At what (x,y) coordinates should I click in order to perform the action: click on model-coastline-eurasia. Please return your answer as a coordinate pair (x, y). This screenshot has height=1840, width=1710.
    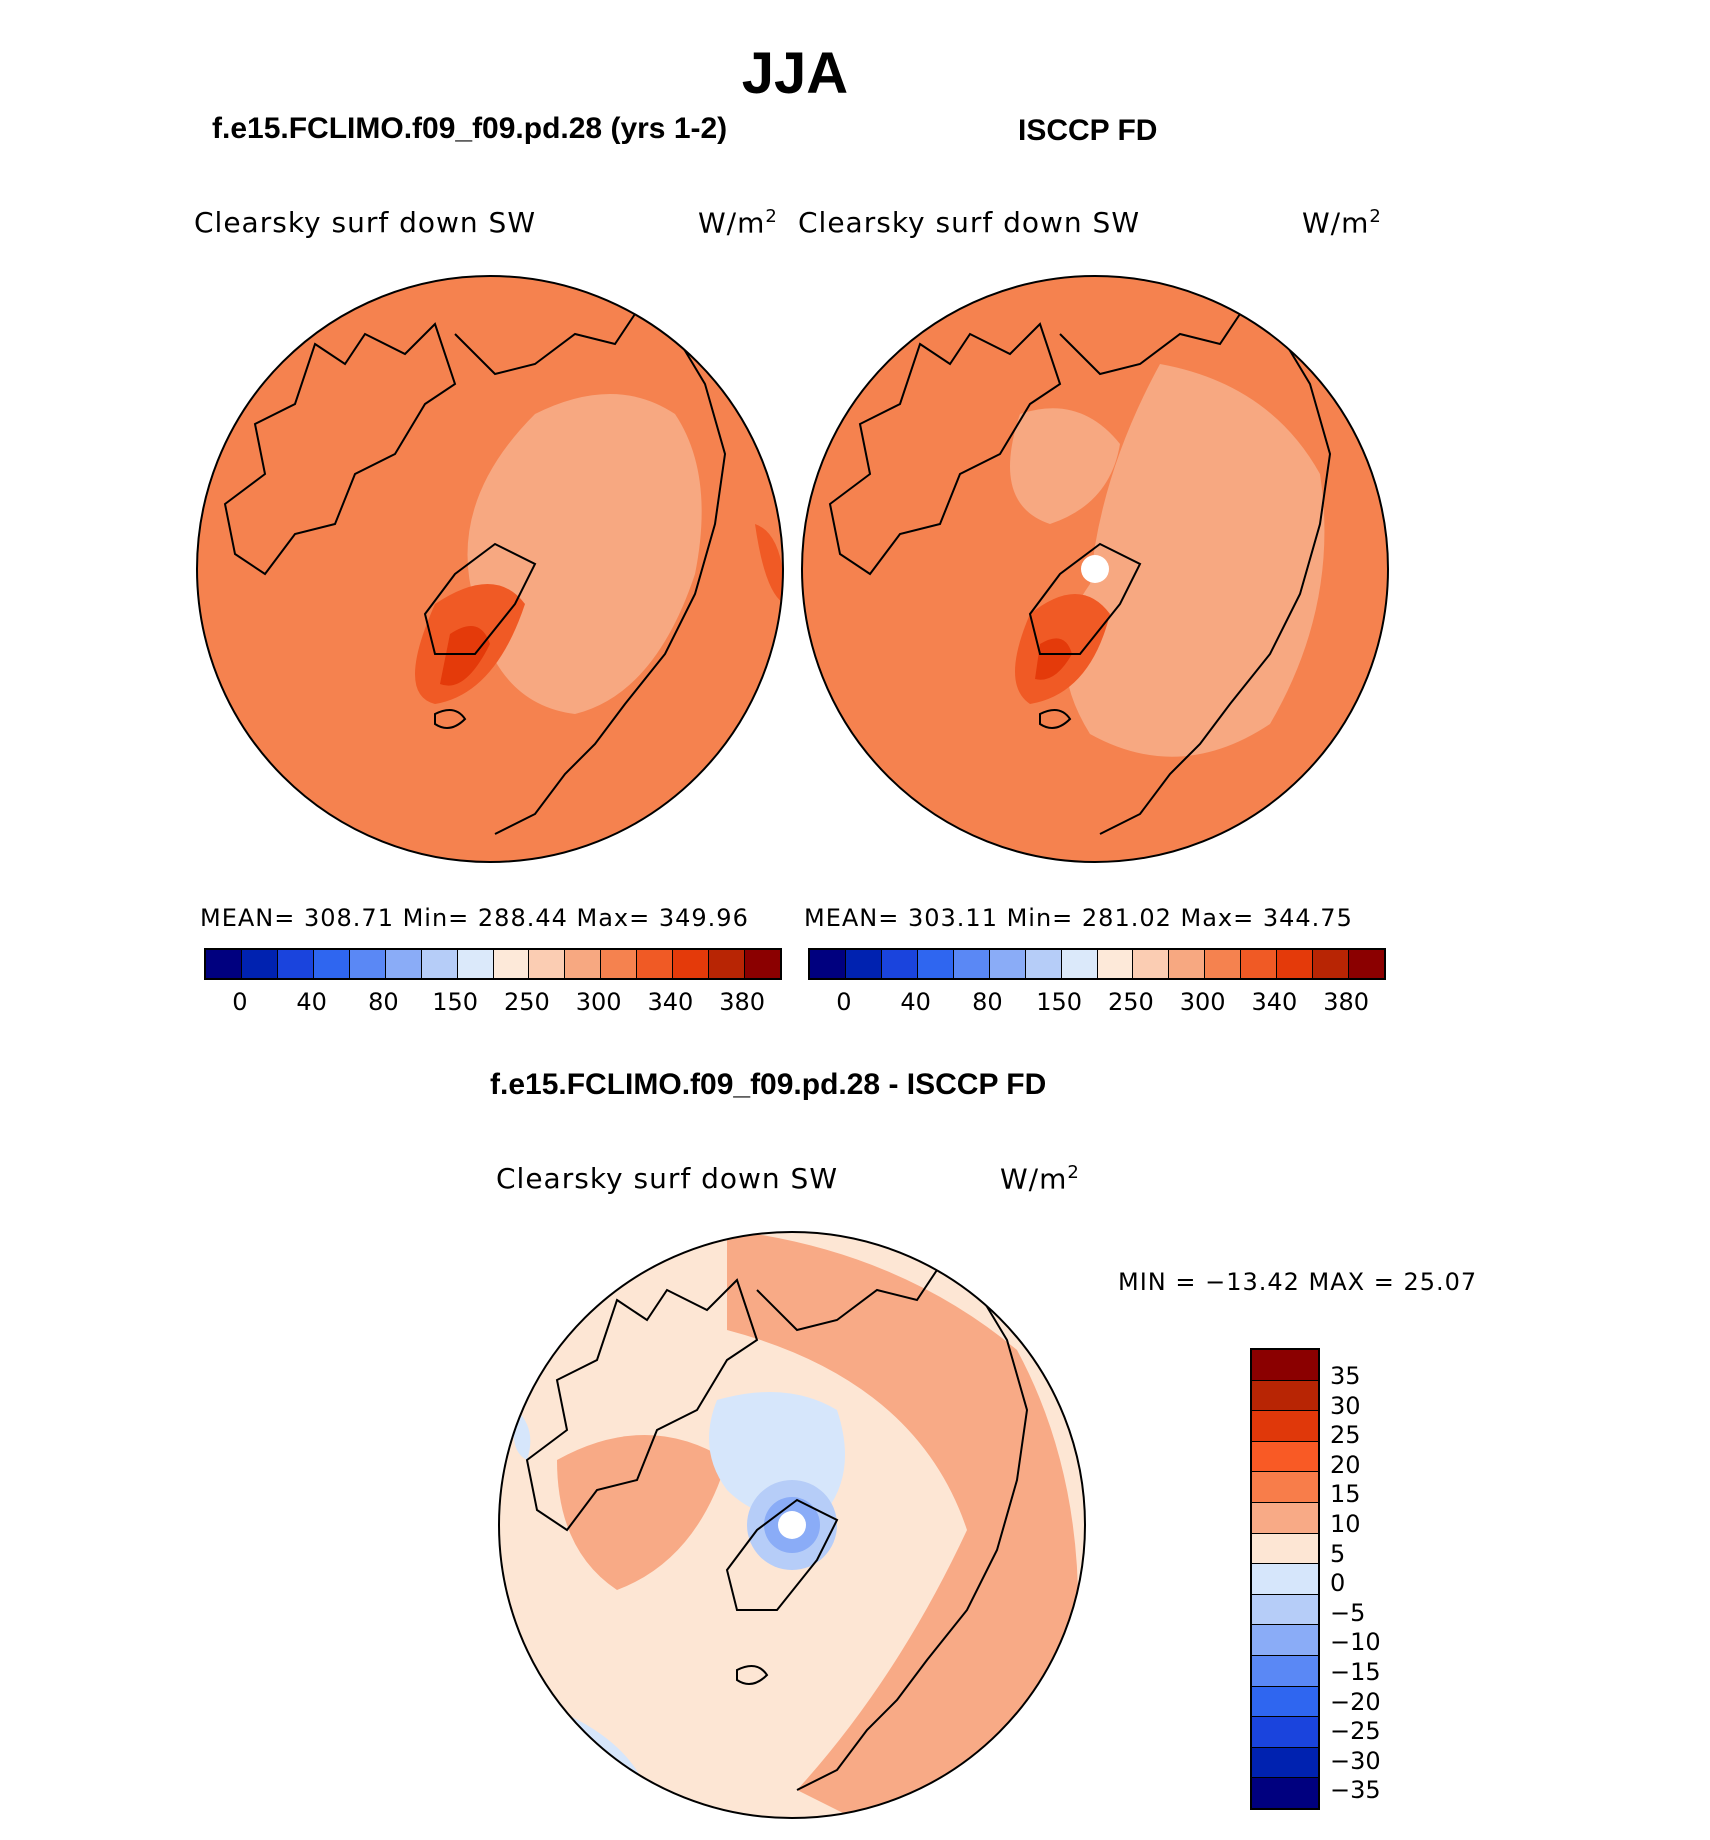
    Looking at the image, I should click on (590, 573).